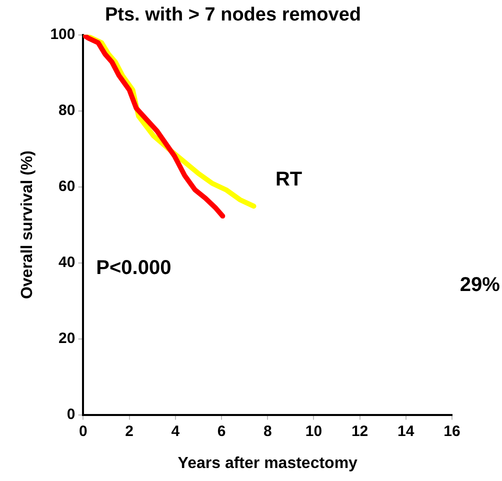  I want to click on x-tick-label: 12, so click(359, 431).